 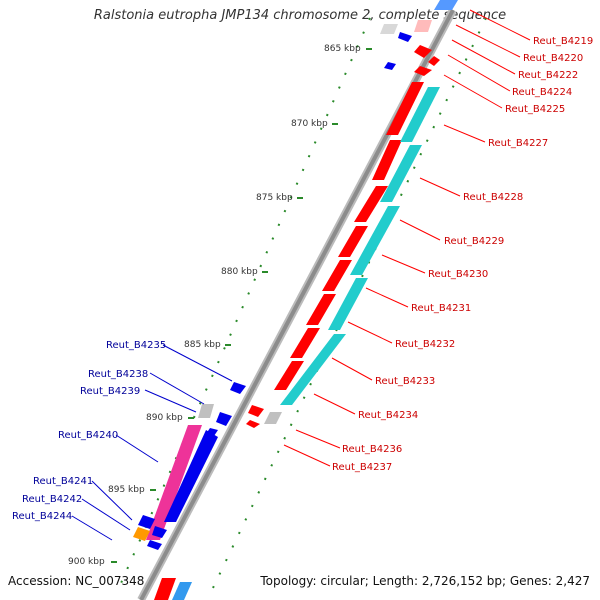 What do you see at coordinates (63, 481) in the screenshot?
I see `gene-label-minus: Reut_B4241` at bounding box center [63, 481].